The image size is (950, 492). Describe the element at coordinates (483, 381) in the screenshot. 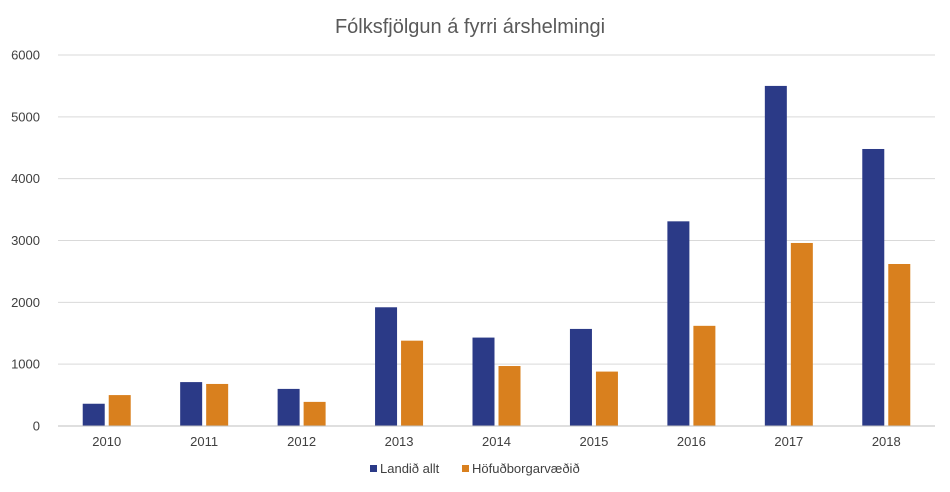

I see `bar-landid-allt-2014` at that location.